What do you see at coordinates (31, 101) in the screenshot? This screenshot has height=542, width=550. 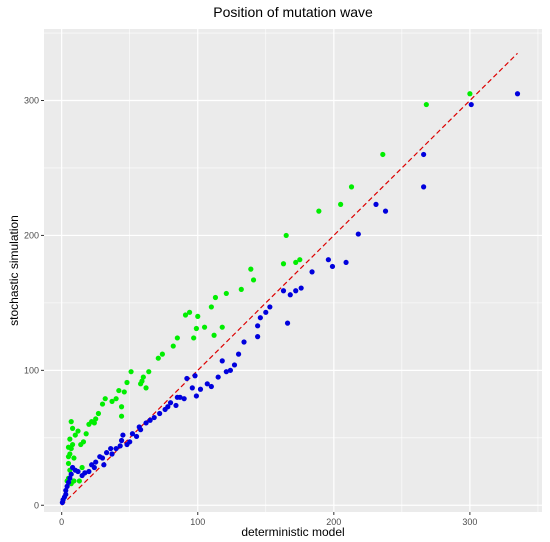 I see `y-tick-label: 300` at bounding box center [31, 101].